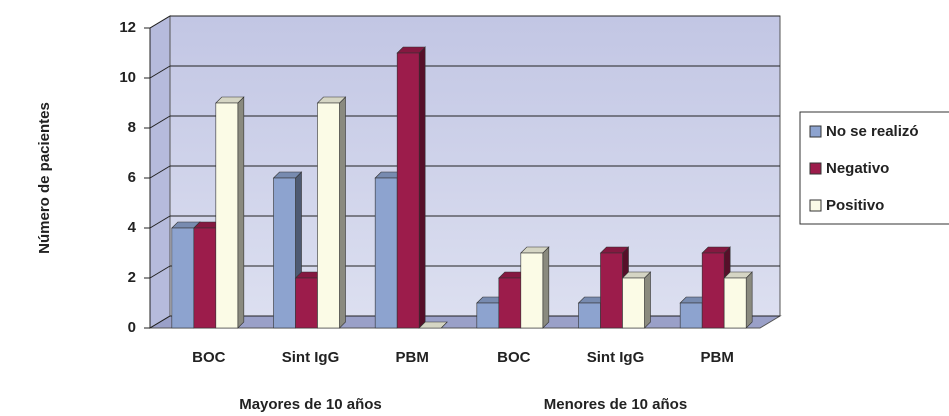 The width and height of the screenshot is (949, 416). Describe the element at coordinates (615, 404) in the screenshot. I see `group-label: Menores de 10 años` at that location.